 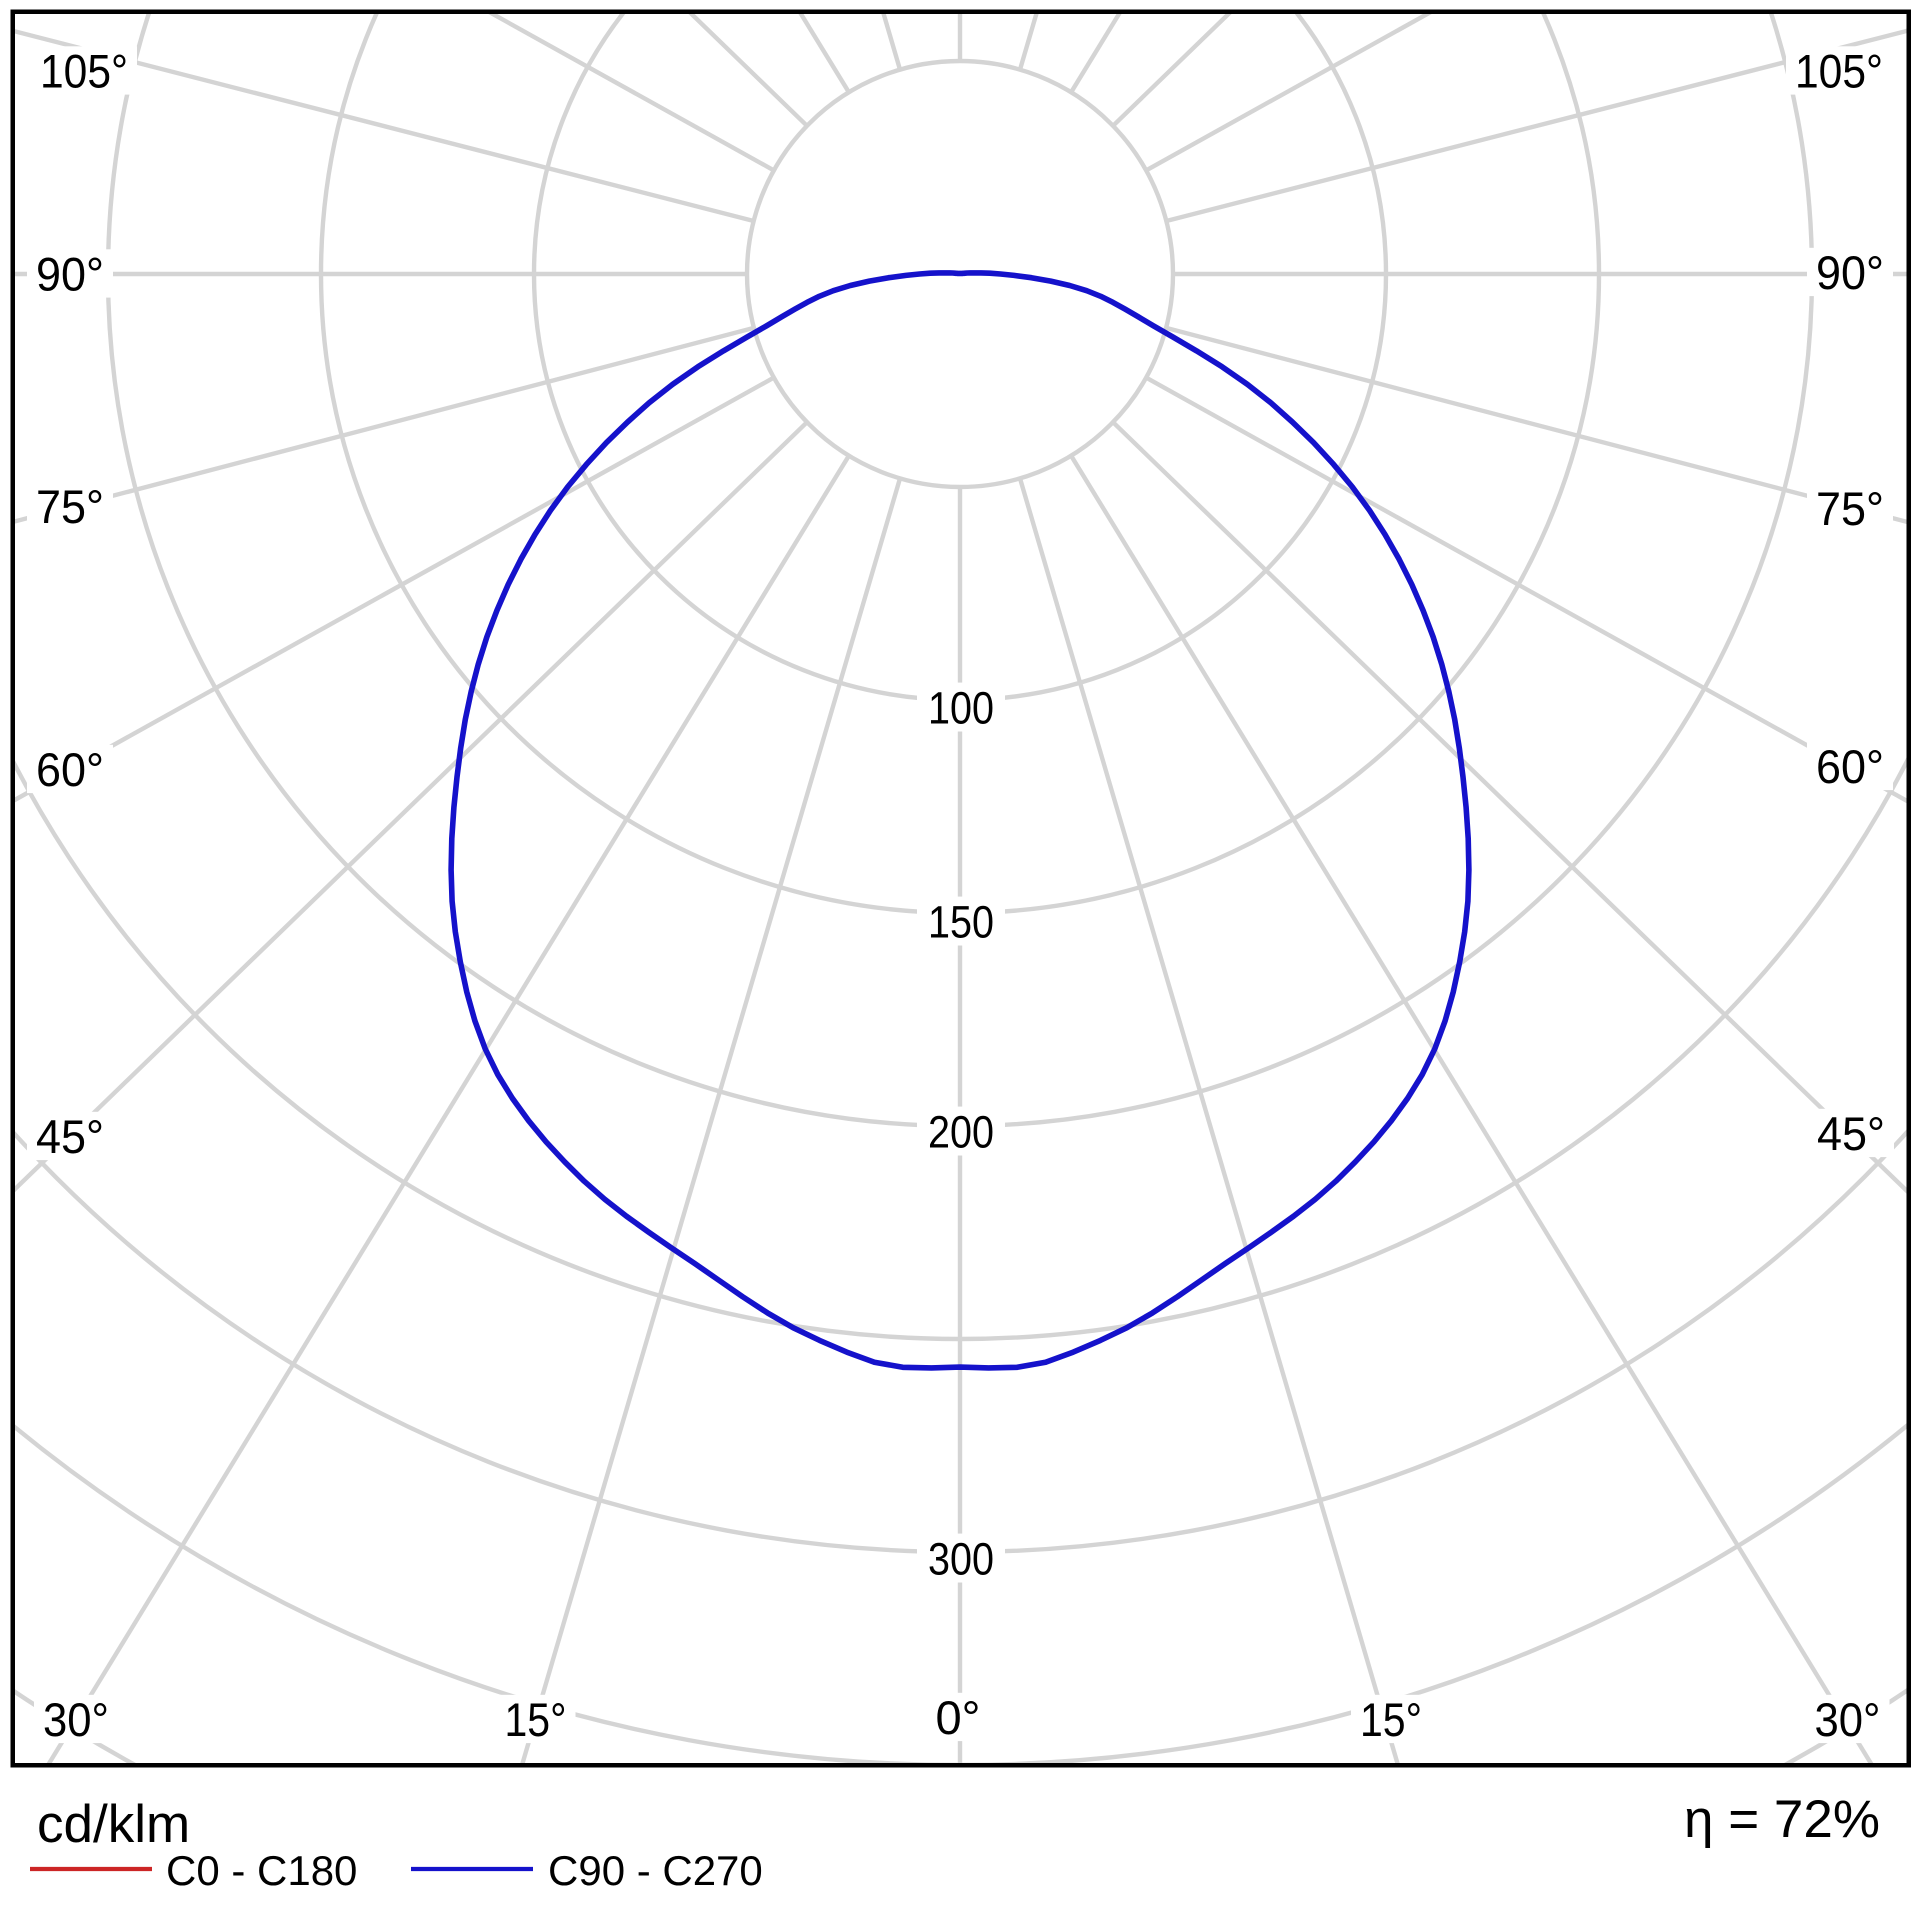 What do you see at coordinates (961, 1131) in the screenshot?
I see `svg-text: 200` at bounding box center [961, 1131].